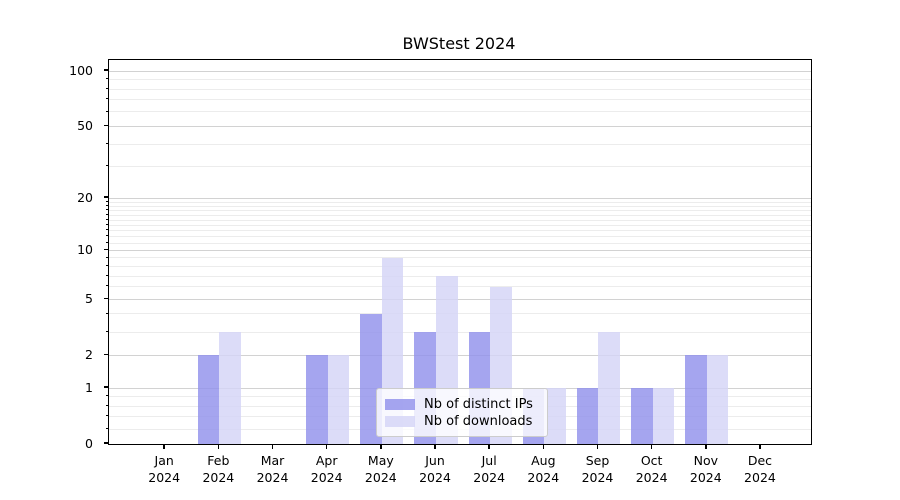 The image size is (900, 500). Describe the element at coordinates (717, 399) in the screenshot. I see `bar-downloads-nov` at that location.